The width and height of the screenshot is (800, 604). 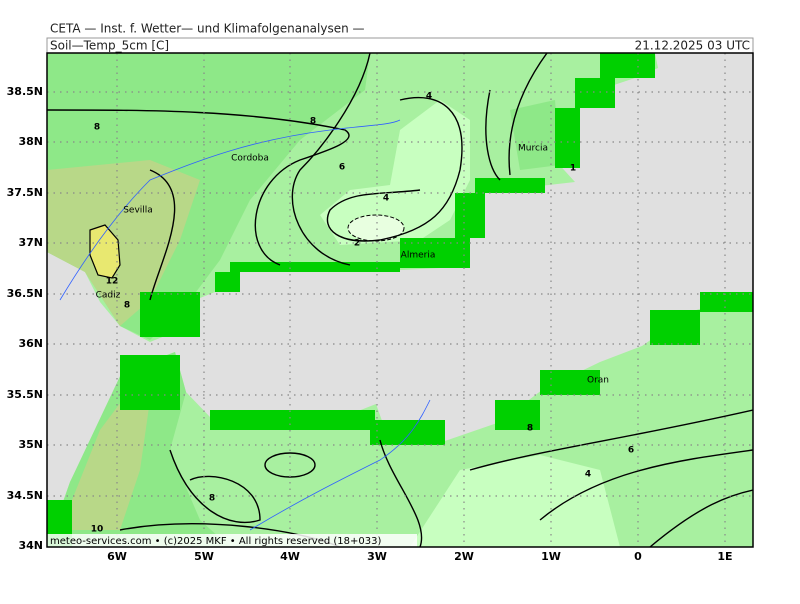 I want to click on cold-spot, so click(x=376, y=228).